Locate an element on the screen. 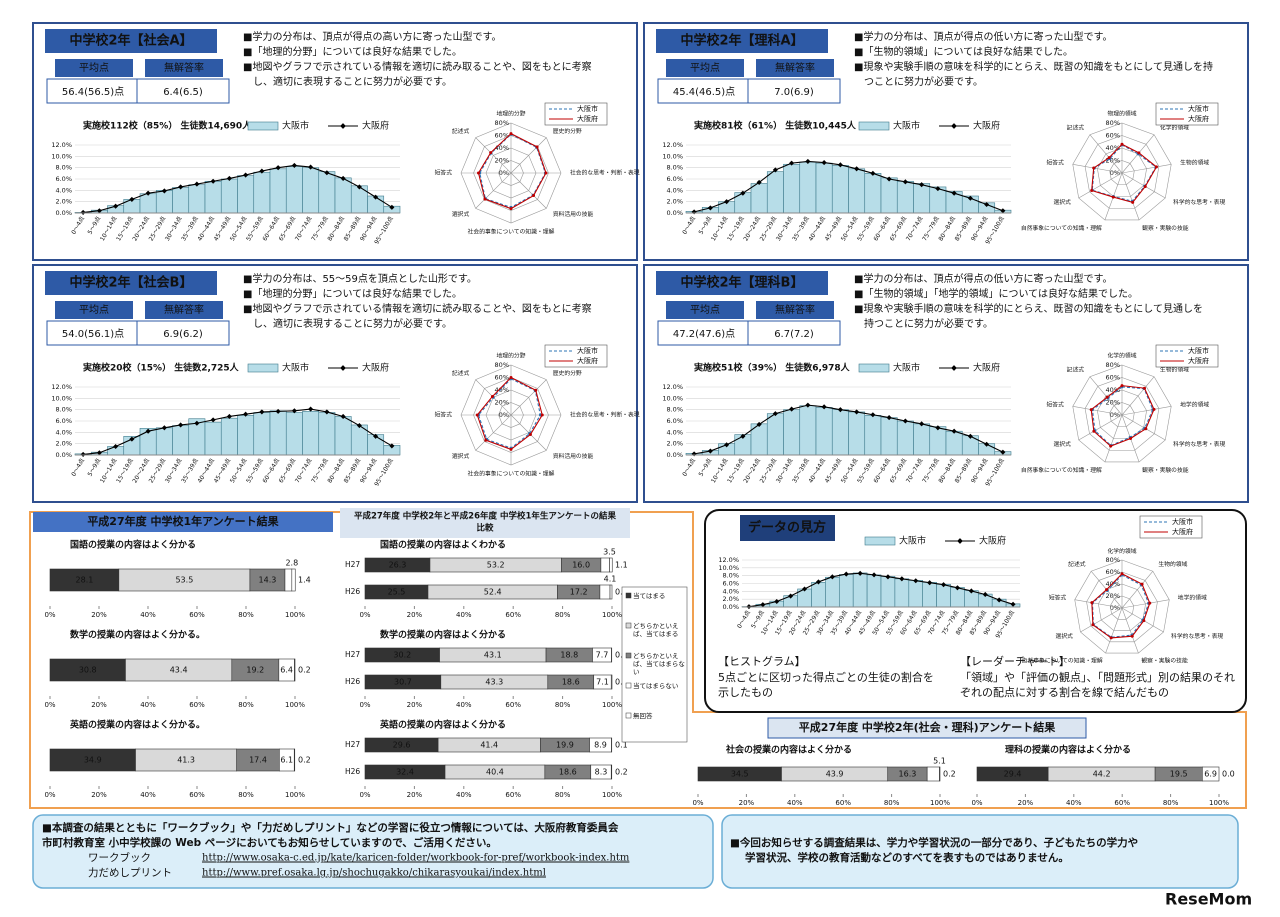 The width and height of the screenshot is (1280, 917). comment-line: し、適切に表現することに努力が必要です。 is located at coordinates (347, 323).